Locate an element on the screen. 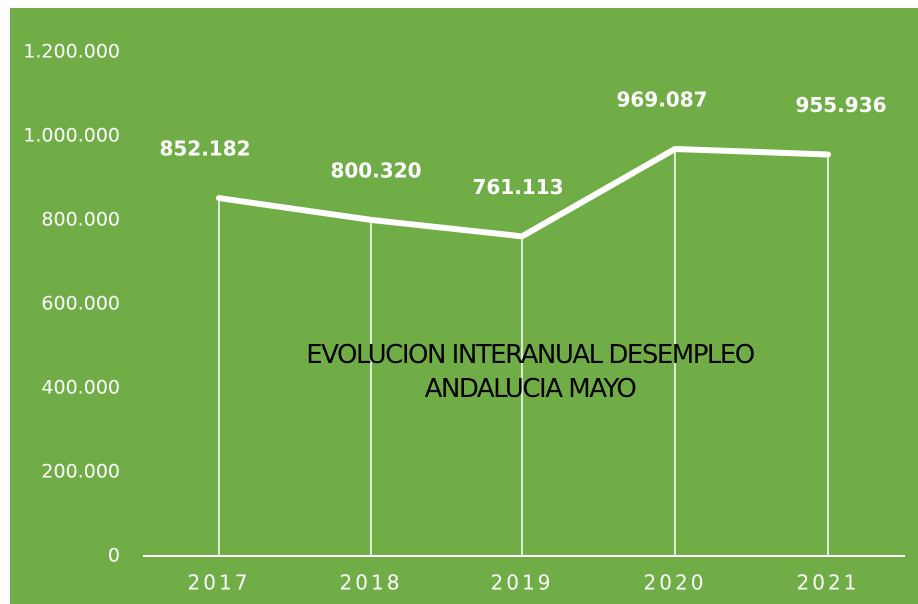  value-label: 955.936 is located at coordinates (840, 105).